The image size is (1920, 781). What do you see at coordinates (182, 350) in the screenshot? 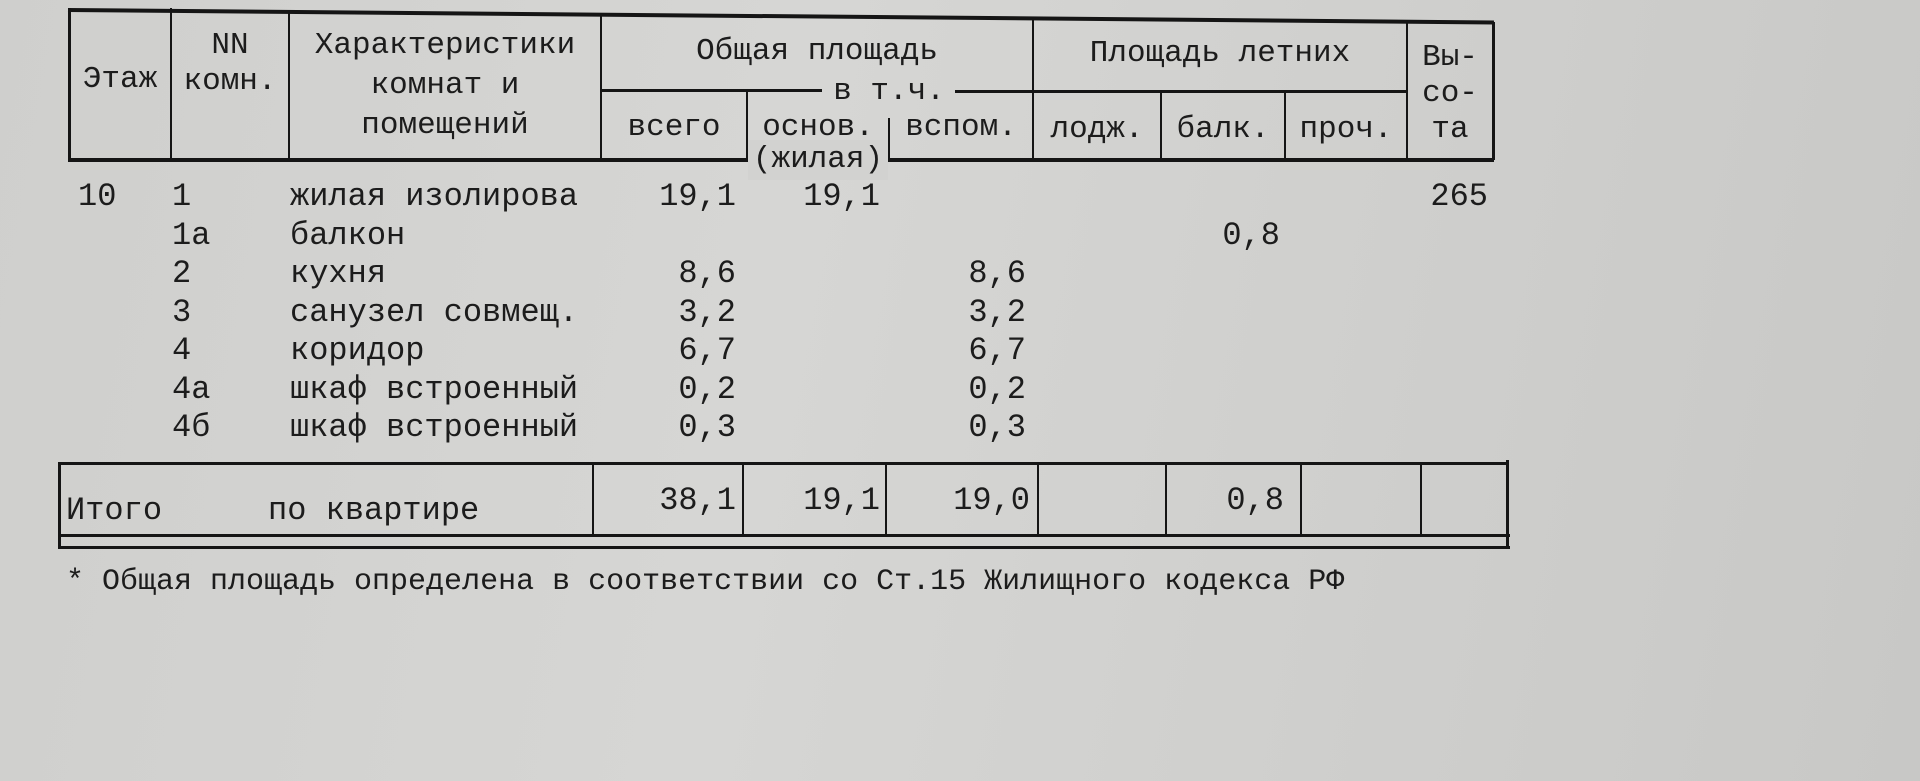
I see `row-no: 4` at bounding box center [182, 350].